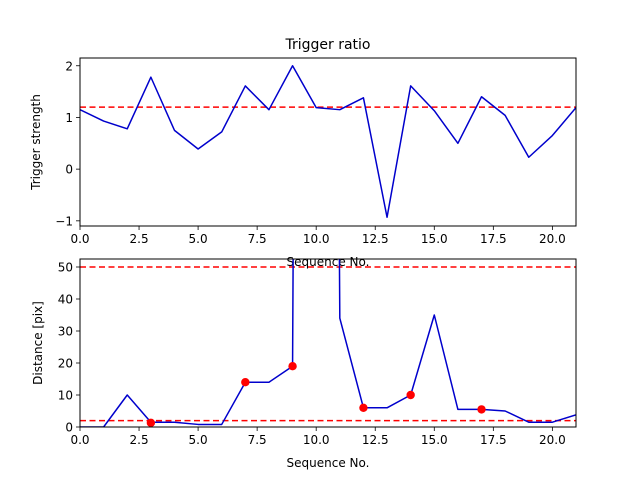 This screenshot has width=640, height=480. Describe the element at coordinates (64, 221) in the screenshot. I see `y-tick-label: −1` at that location.